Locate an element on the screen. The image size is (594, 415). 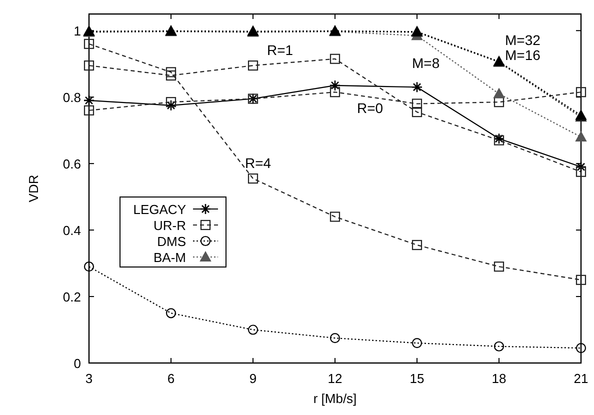
legend-label: BA-M is located at coordinates (170, 257).